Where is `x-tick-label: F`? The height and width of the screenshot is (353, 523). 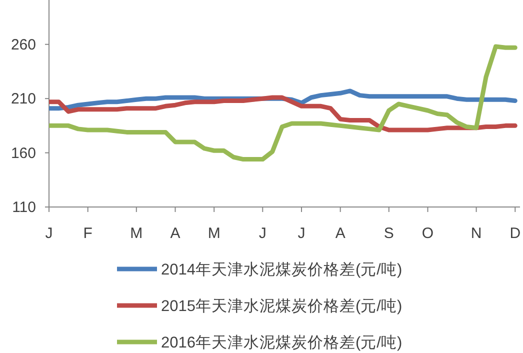
x-tick-label: F is located at coordinates (87, 233).